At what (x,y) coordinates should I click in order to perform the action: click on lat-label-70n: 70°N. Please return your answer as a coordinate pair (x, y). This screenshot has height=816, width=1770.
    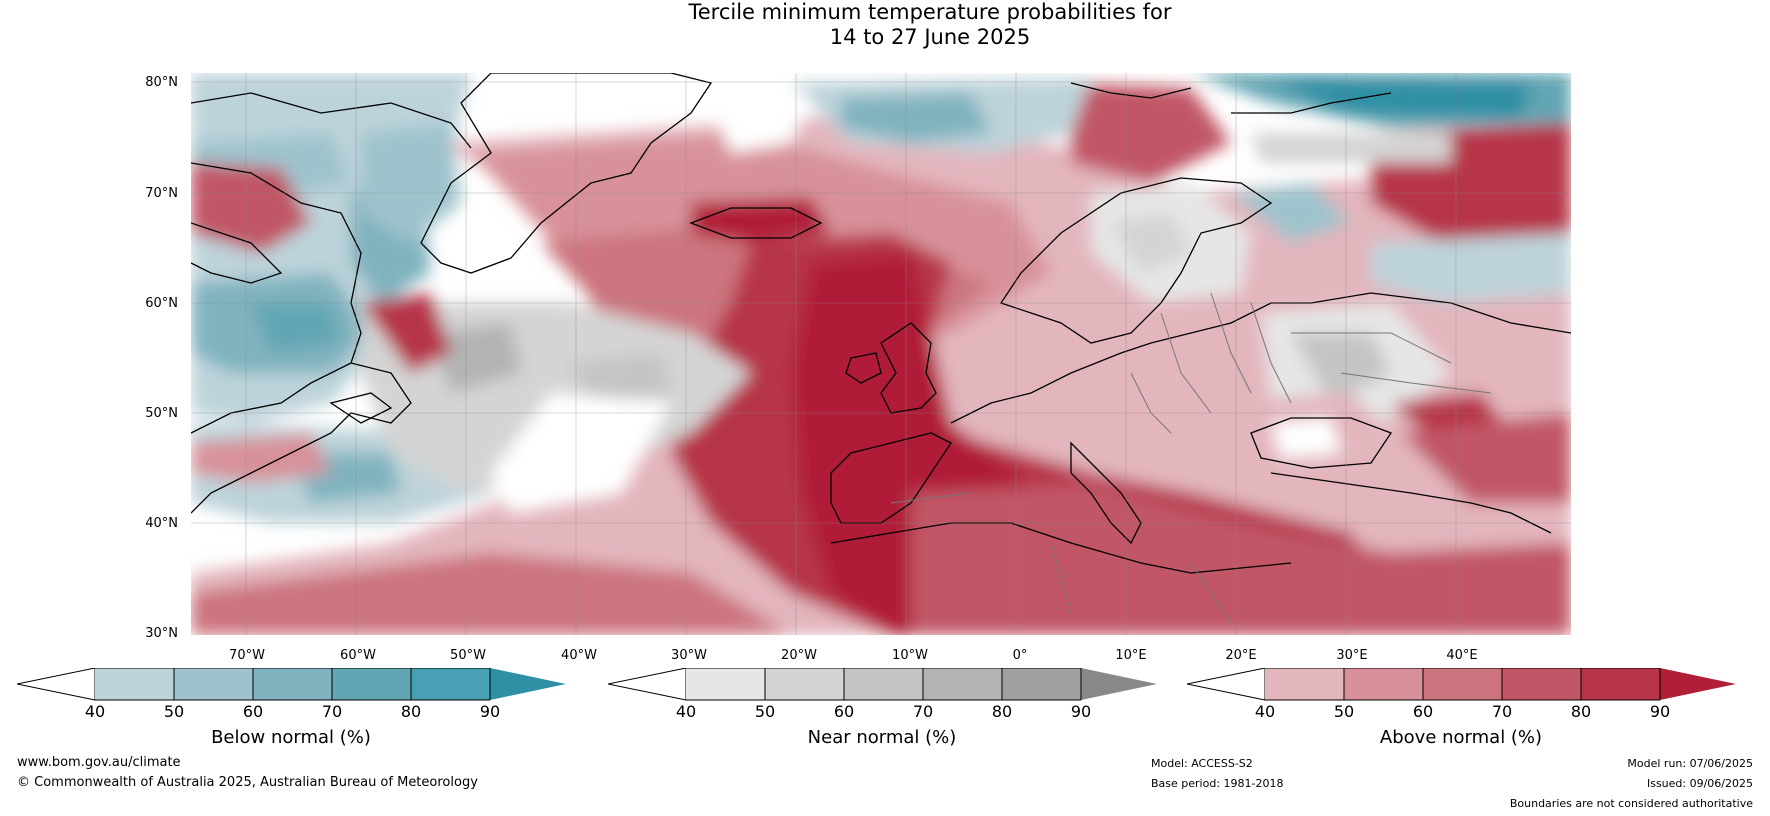
    Looking at the image, I should click on (161, 193).